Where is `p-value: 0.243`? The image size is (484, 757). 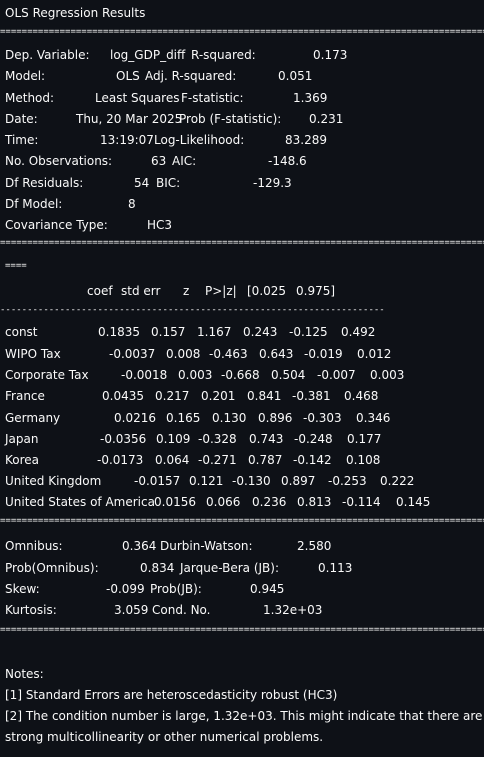
p-value: 0.243 is located at coordinates (260, 332).